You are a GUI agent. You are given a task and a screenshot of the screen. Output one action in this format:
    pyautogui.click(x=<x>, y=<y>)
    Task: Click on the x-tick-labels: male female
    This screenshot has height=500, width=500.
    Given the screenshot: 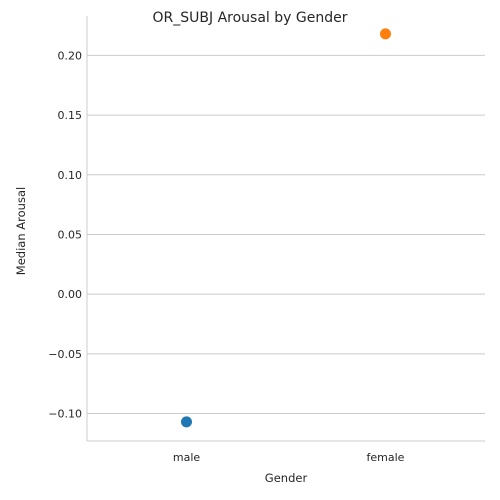 What is the action you would take?
    pyautogui.click(x=289, y=457)
    